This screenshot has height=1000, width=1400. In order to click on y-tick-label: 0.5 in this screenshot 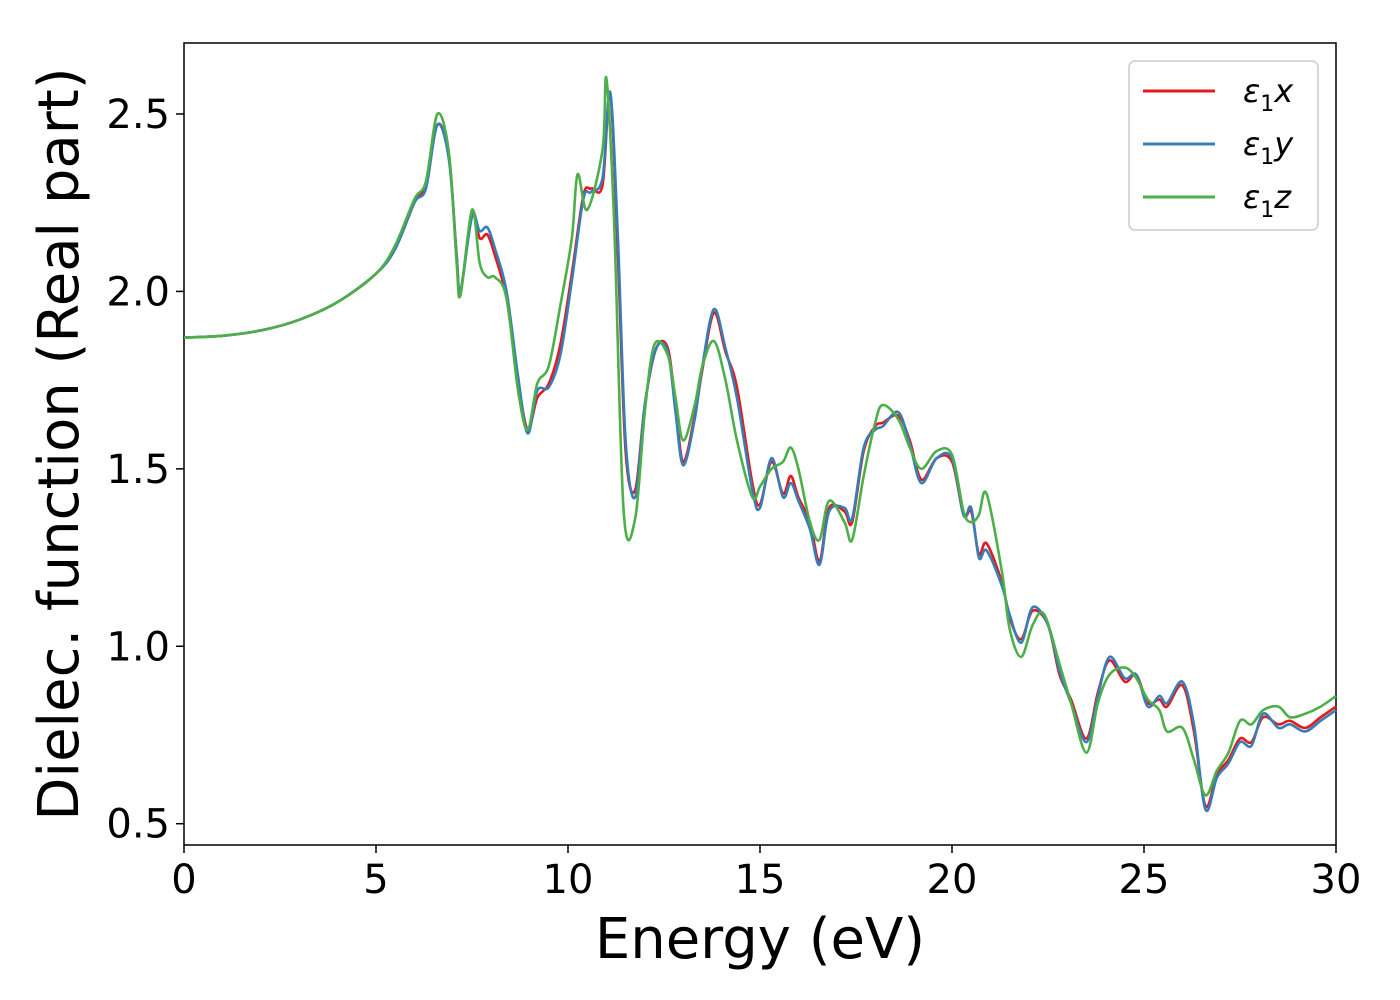, I will do `click(138, 825)`.